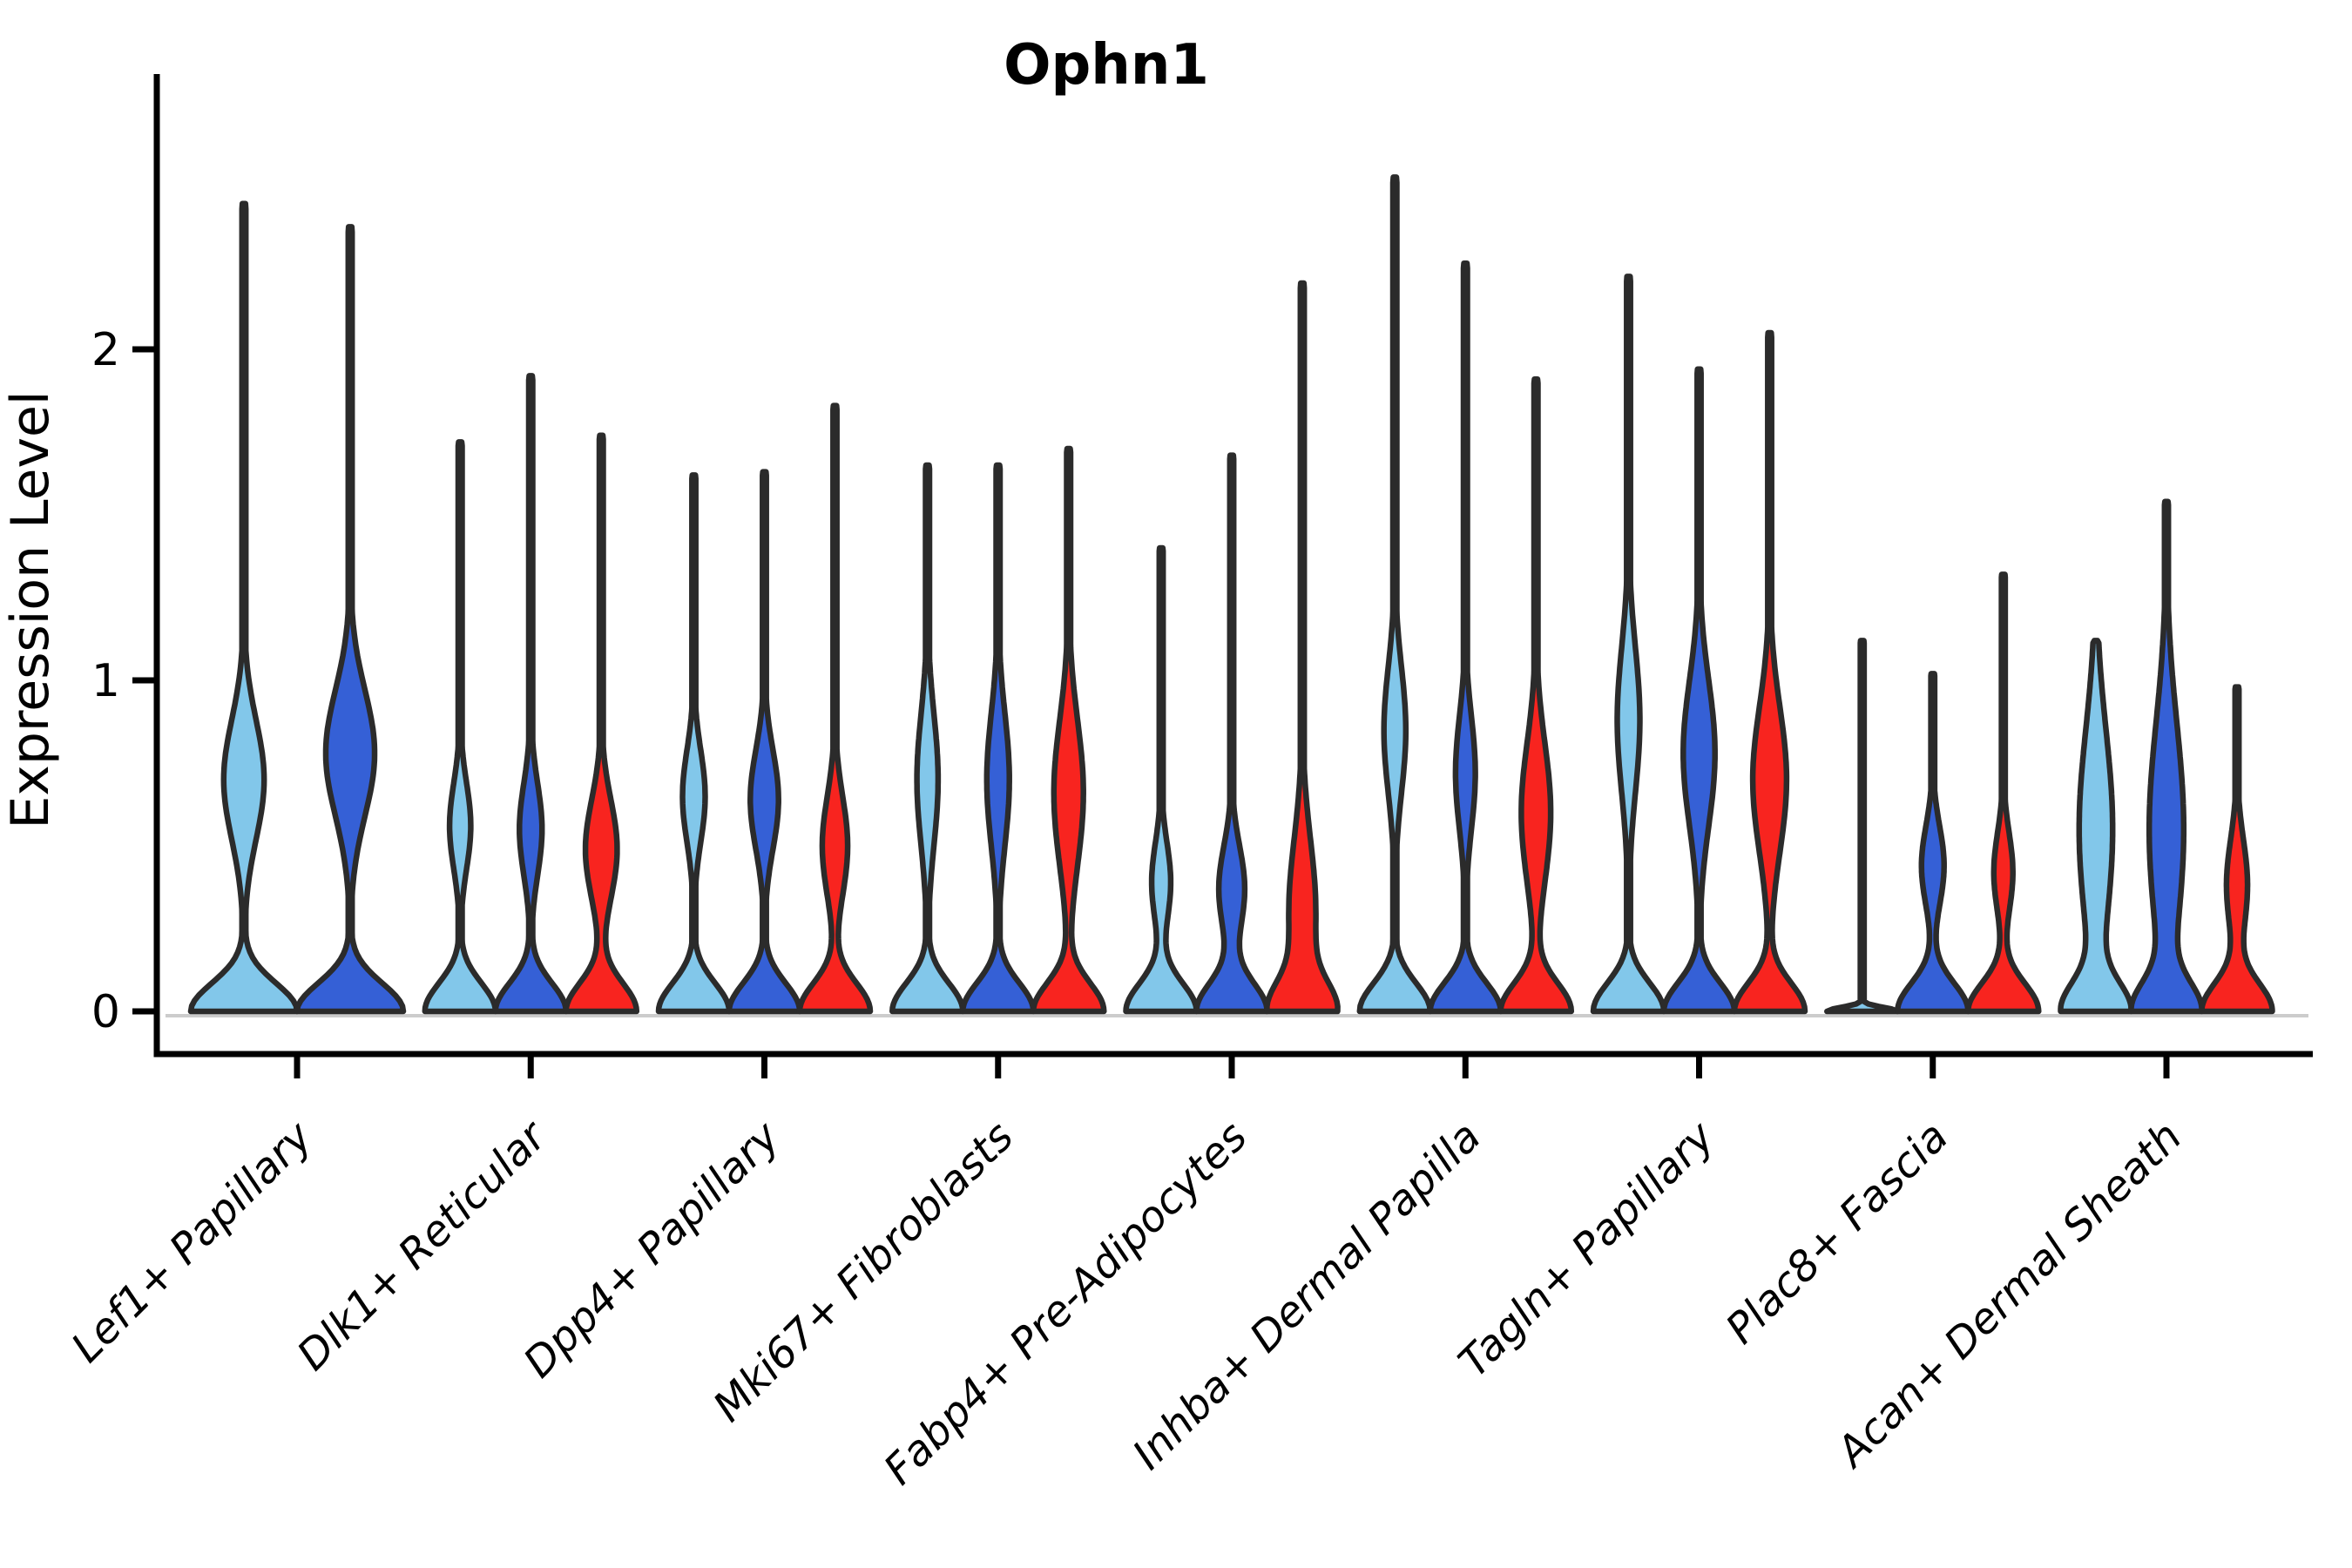 This screenshot has height=1568, width=2352. I want to click on x-tick-label: Dpp4+ Papillary, so click(651, 1250).